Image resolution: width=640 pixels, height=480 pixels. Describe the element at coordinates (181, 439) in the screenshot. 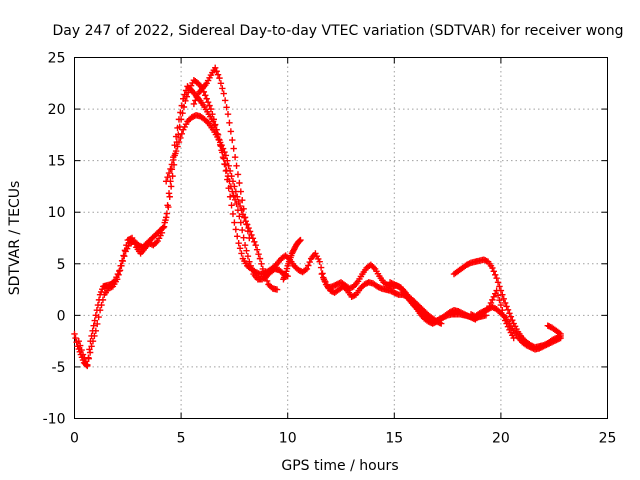

I see `x-tick-label: 5` at that location.